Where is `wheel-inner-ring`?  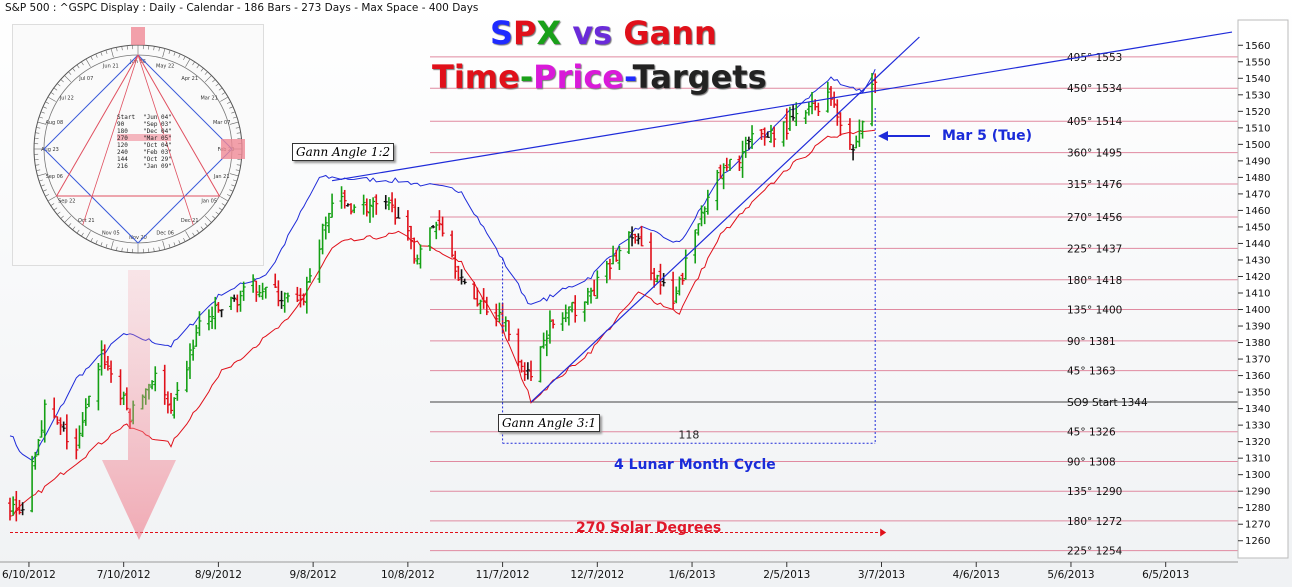 wheel-inner-ring is located at coordinates (138, 149).